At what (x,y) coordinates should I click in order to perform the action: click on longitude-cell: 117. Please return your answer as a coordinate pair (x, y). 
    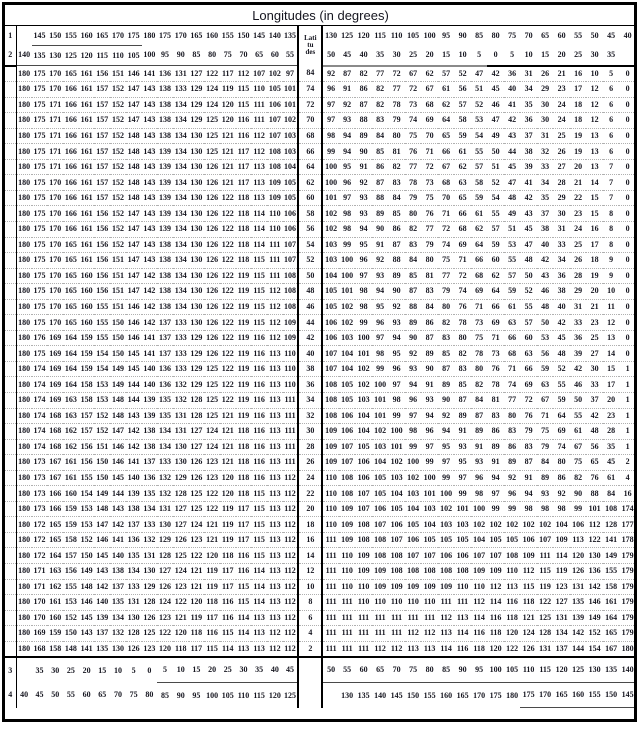
    Looking at the image, I should click on (227, 571).